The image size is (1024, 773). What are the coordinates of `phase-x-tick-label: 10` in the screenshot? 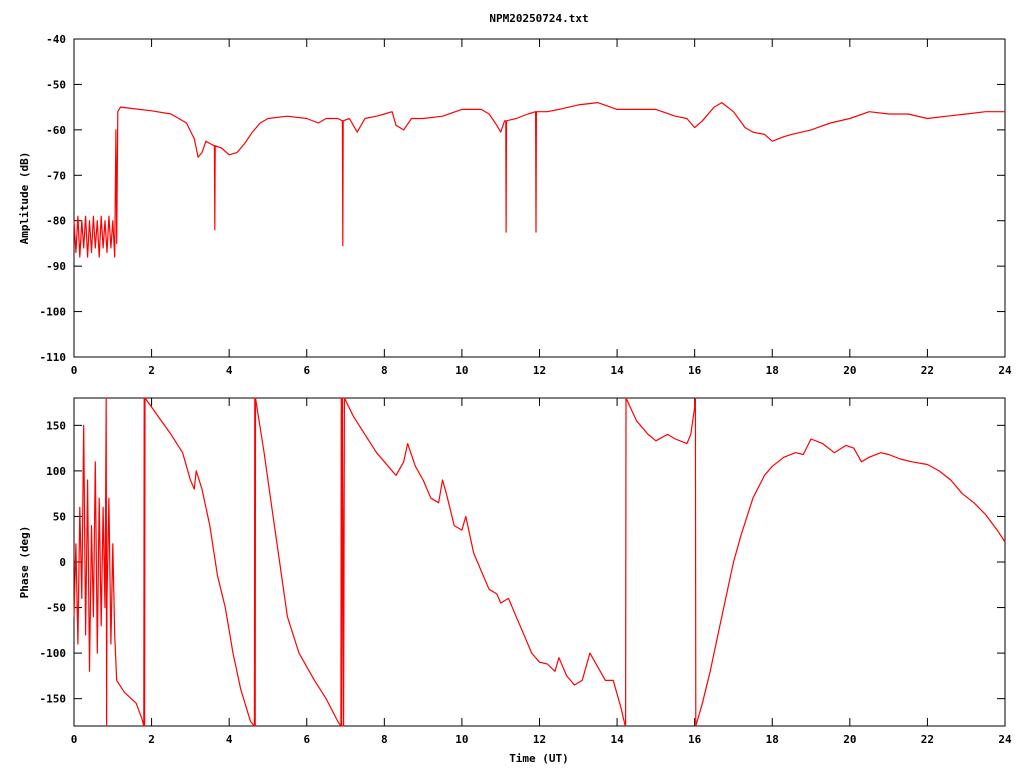 It's located at (461, 739).